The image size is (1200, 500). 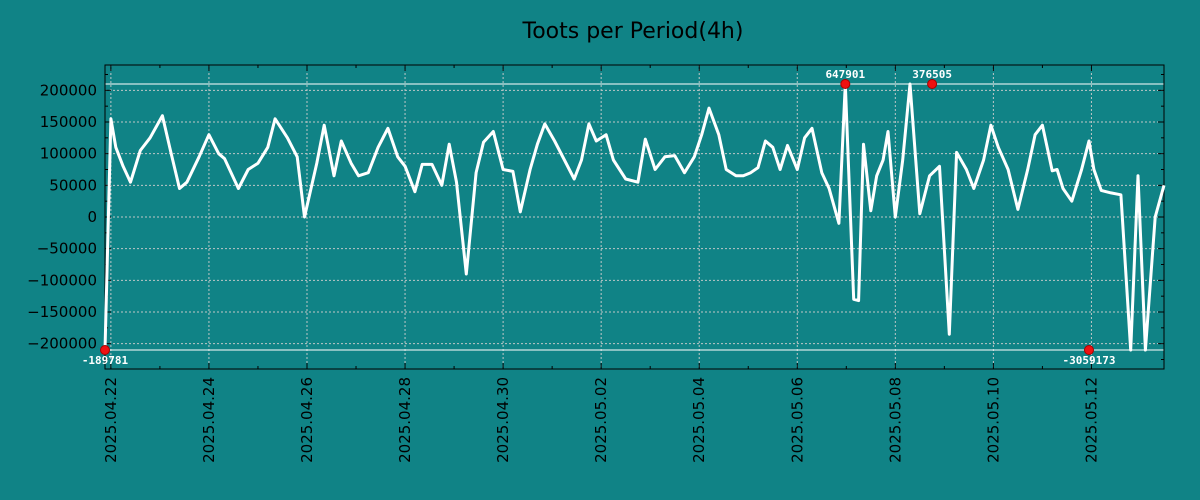 What do you see at coordinates (62, 312) in the screenshot?
I see `y-tick-label: −150000` at bounding box center [62, 312].